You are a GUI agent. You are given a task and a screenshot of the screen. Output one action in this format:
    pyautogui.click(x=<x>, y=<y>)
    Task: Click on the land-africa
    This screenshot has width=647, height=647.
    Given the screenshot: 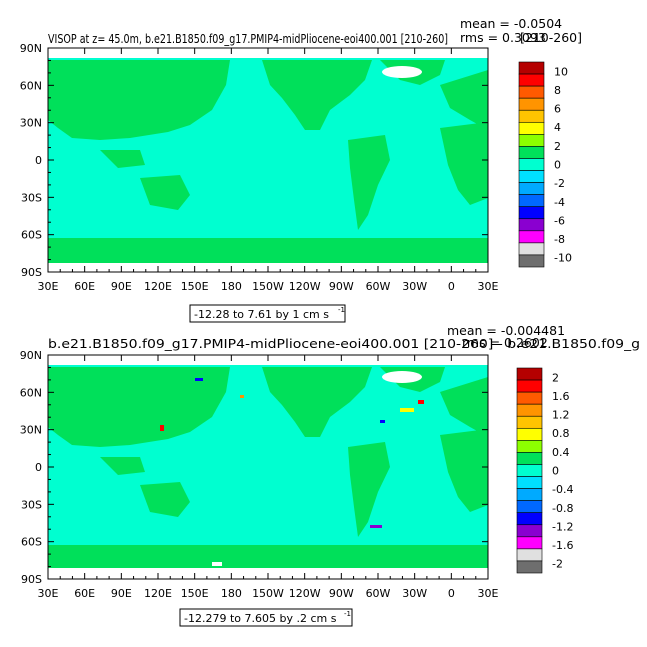 What is the action you would take?
    pyautogui.click(x=464, y=470)
    